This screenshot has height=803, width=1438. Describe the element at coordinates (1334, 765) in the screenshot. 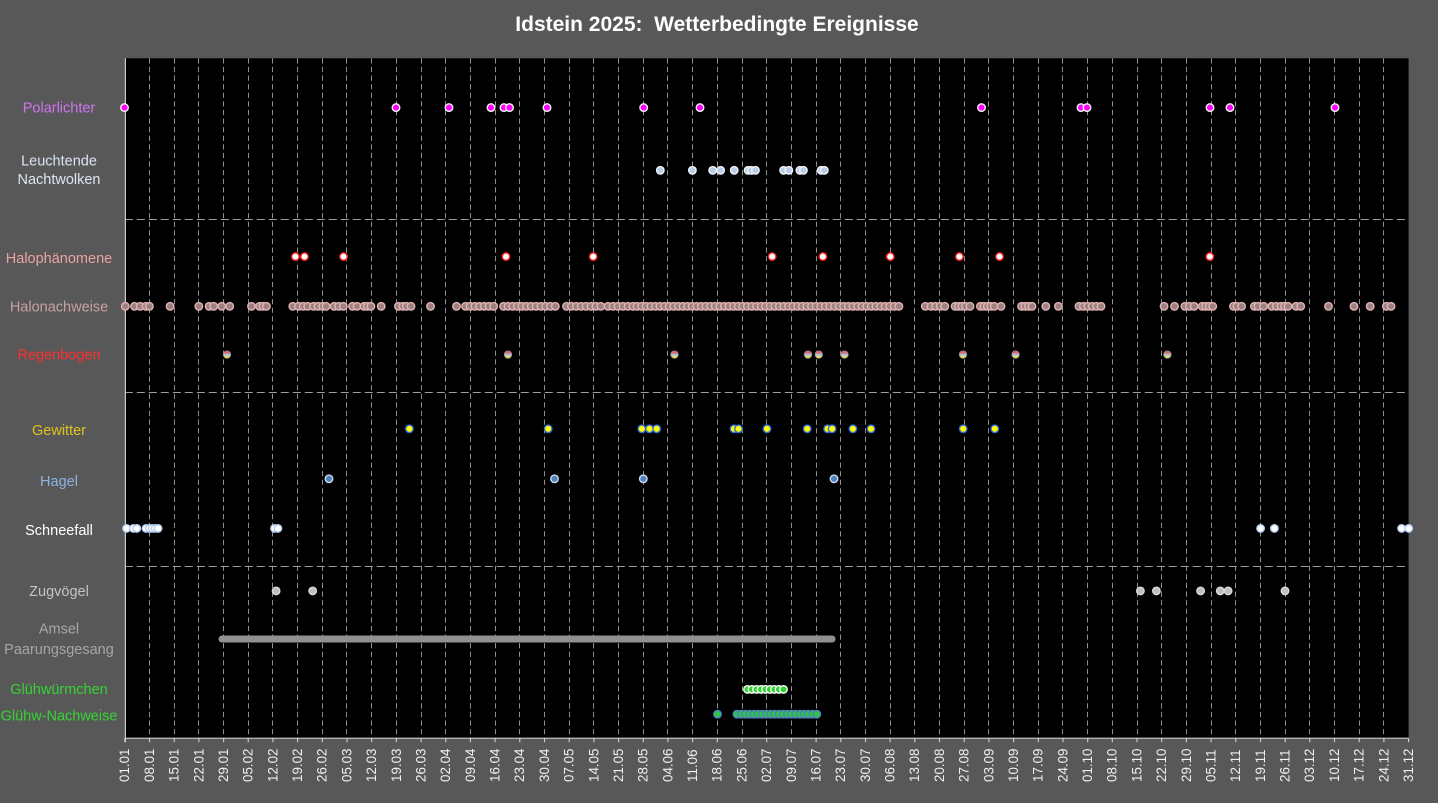

I see `svg-text: 10.12` at that location.